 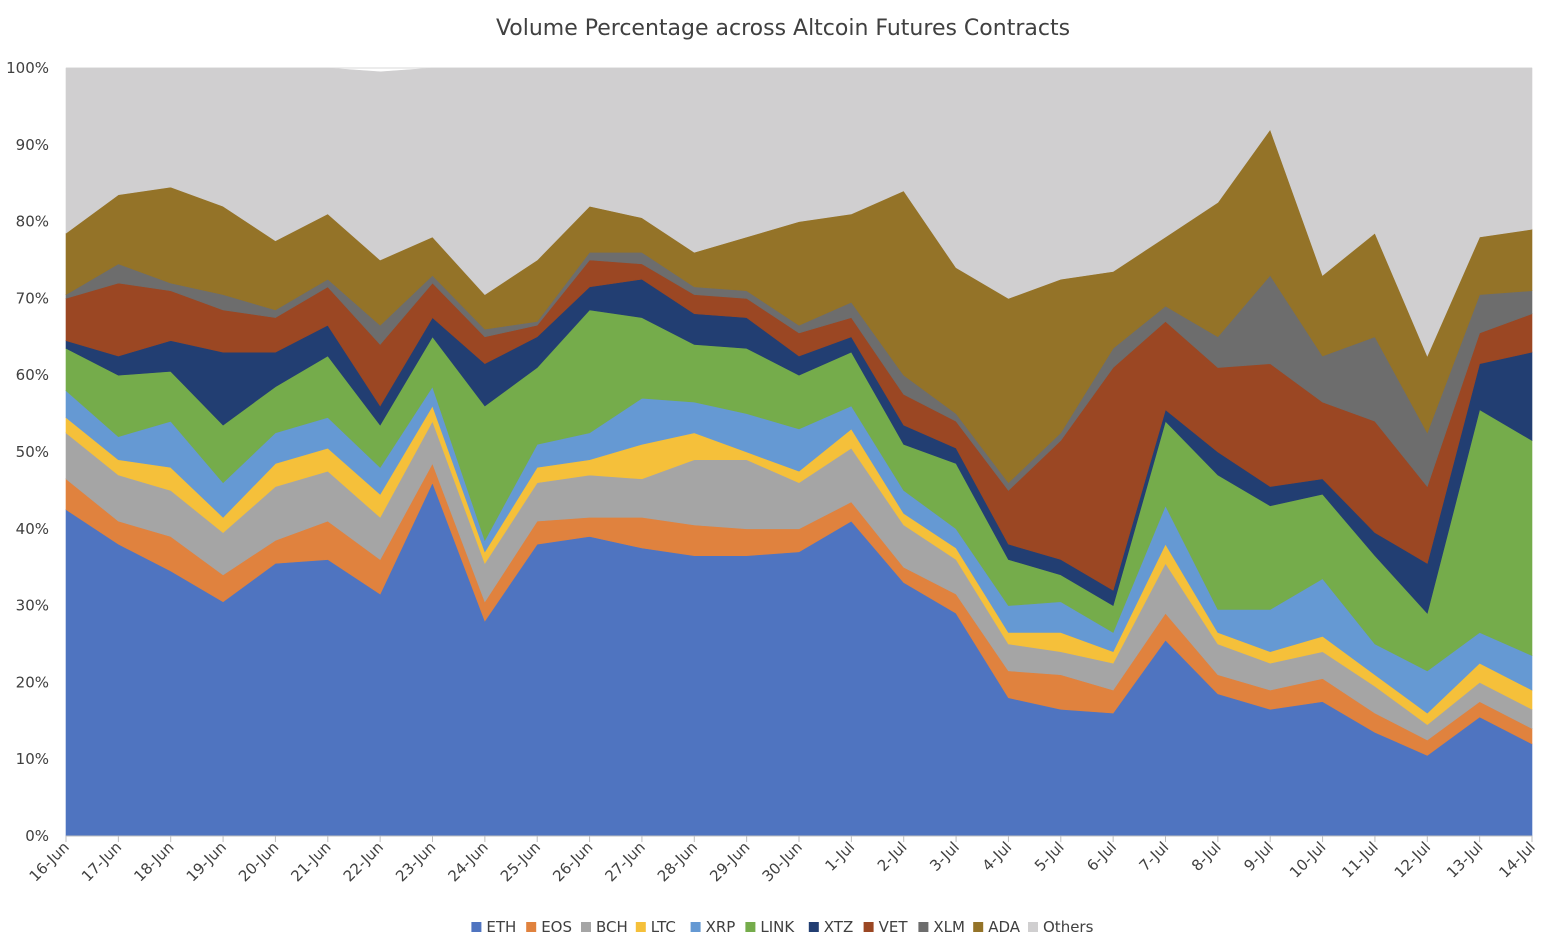 What do you see at coordinates (625, 861) in the screenshot?
I see `x-tick-label: 27-Jun` at bounding box center [625, 861].